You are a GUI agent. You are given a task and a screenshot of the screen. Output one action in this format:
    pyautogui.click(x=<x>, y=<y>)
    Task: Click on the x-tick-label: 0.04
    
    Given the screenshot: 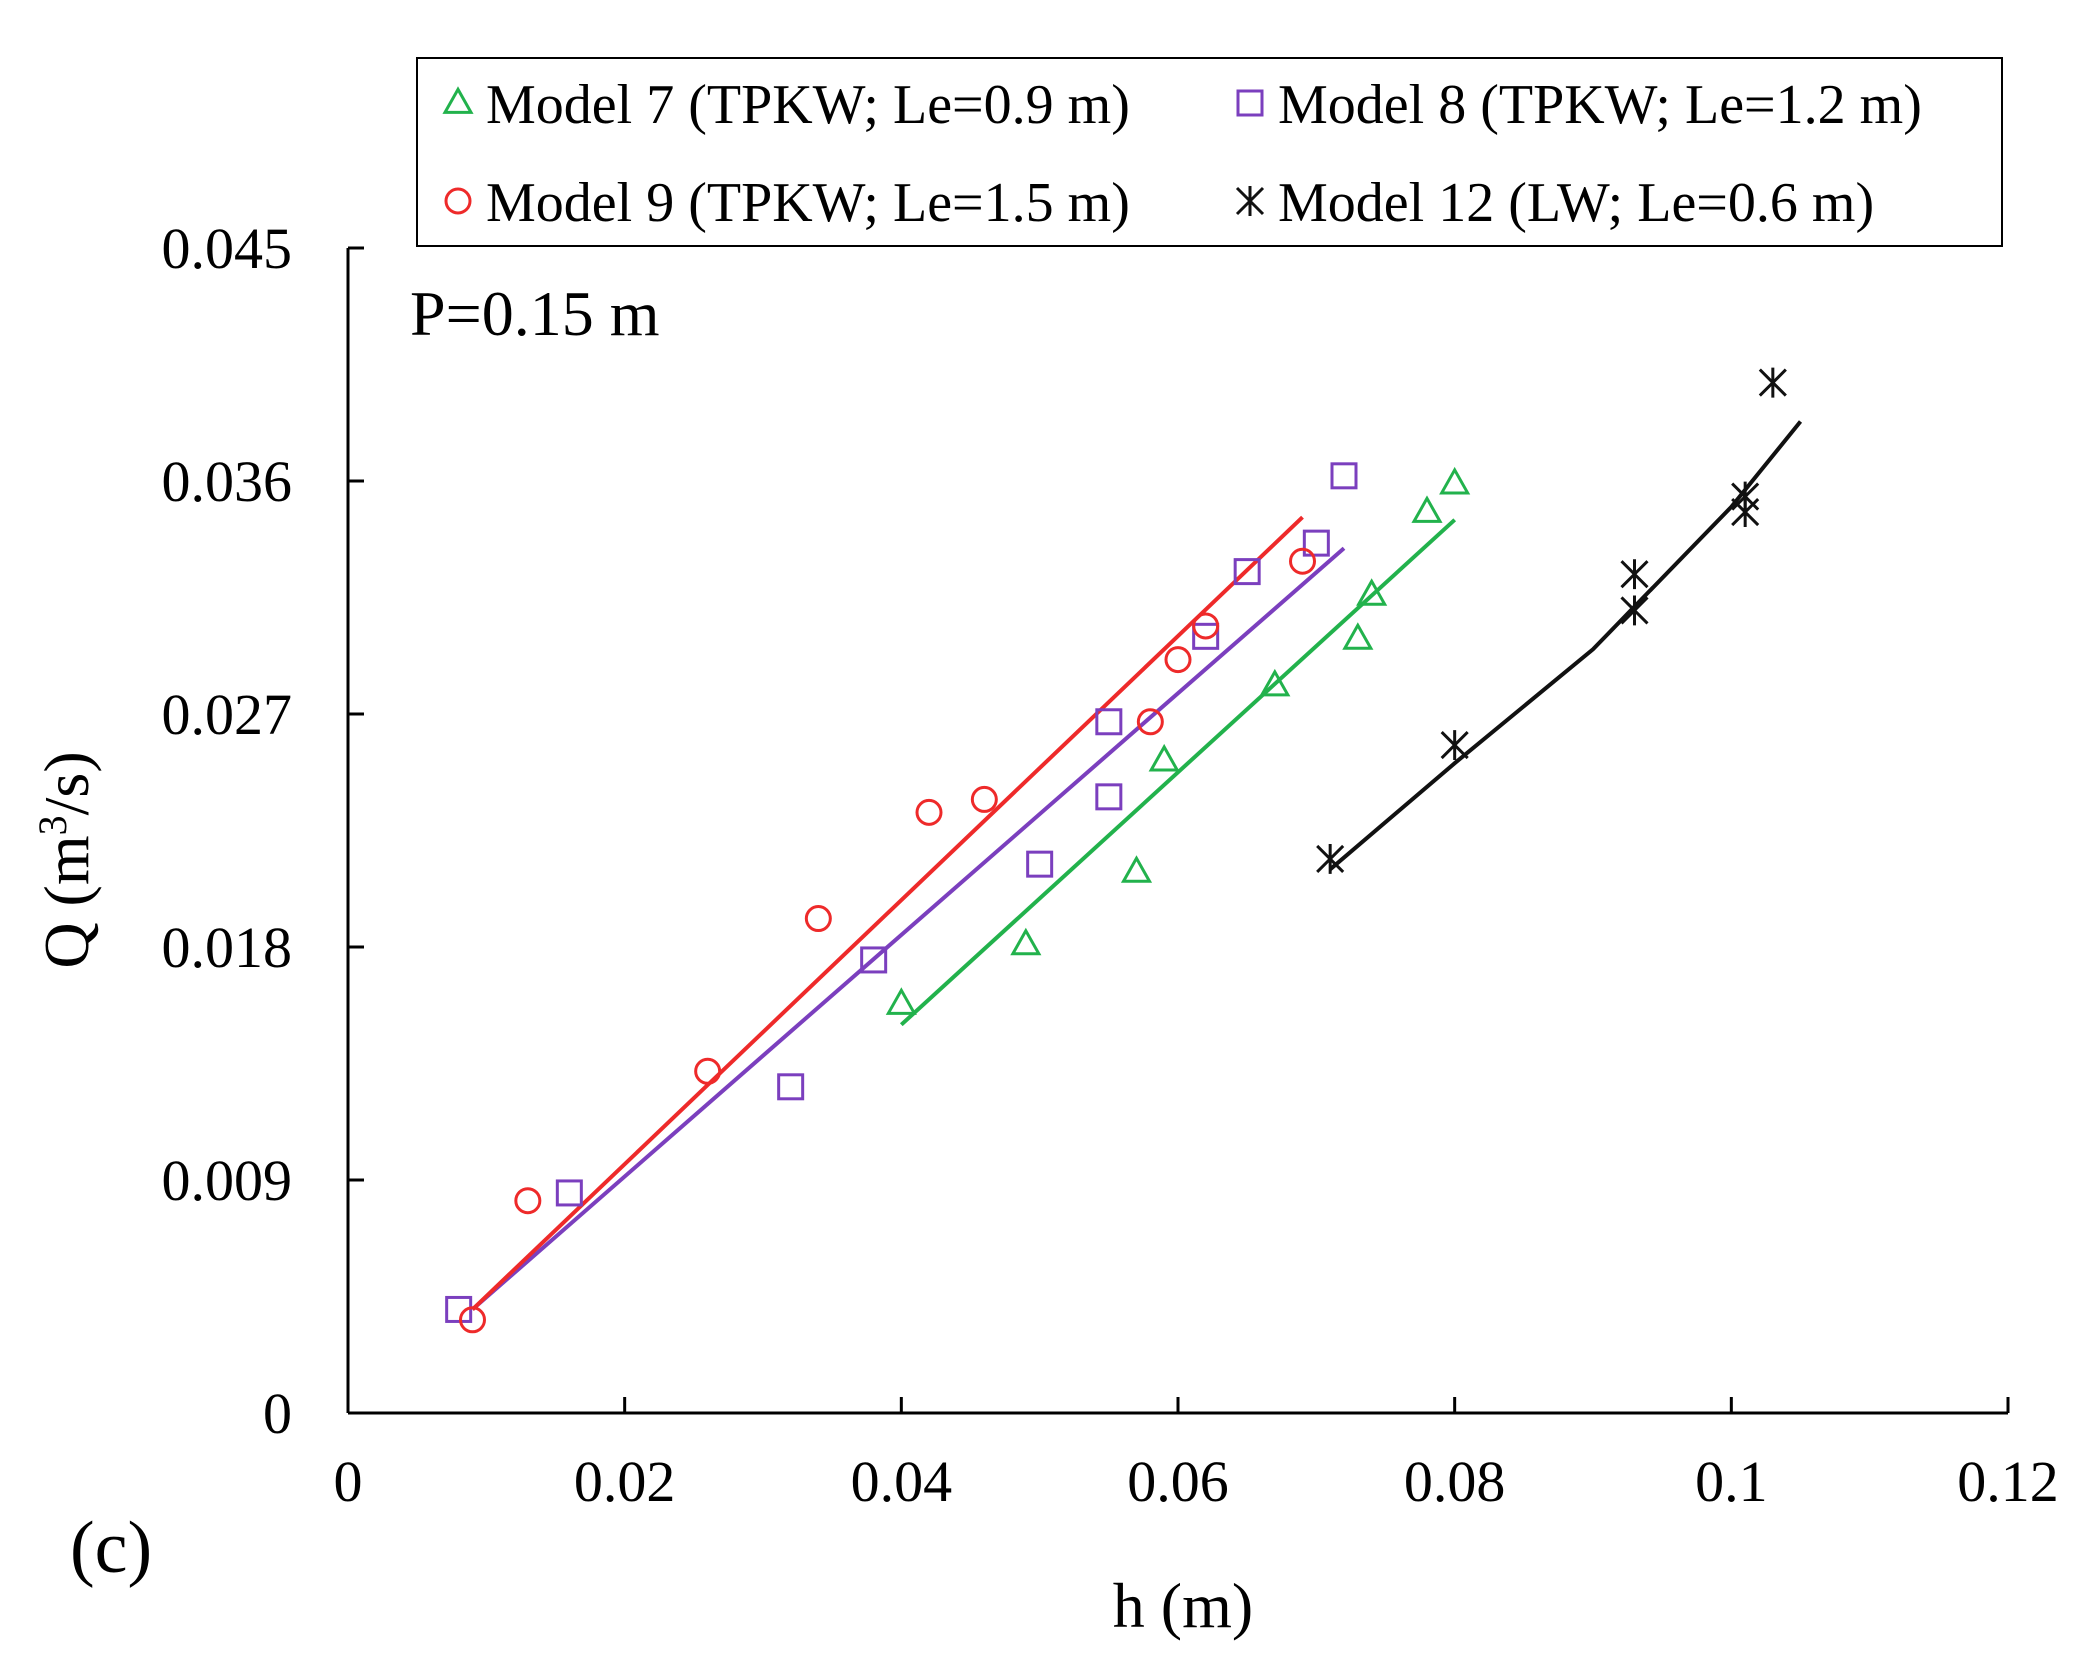 What is the action you would take?
    pyautogui.click(x=902, y=1481)
    